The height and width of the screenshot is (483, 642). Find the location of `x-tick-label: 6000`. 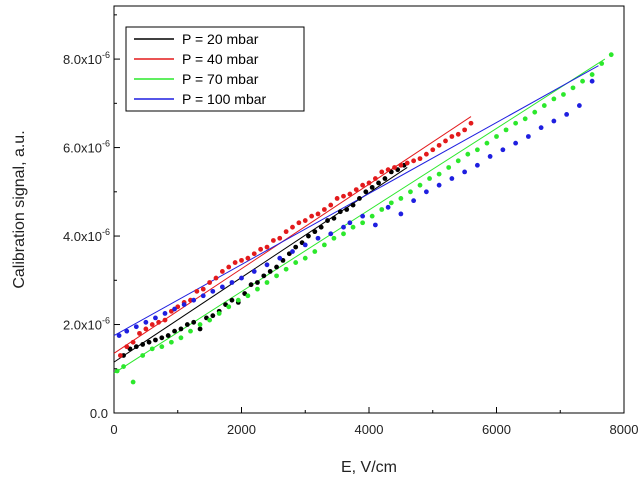

x-tick-label: 6000 is located at coordinates (496, 429).